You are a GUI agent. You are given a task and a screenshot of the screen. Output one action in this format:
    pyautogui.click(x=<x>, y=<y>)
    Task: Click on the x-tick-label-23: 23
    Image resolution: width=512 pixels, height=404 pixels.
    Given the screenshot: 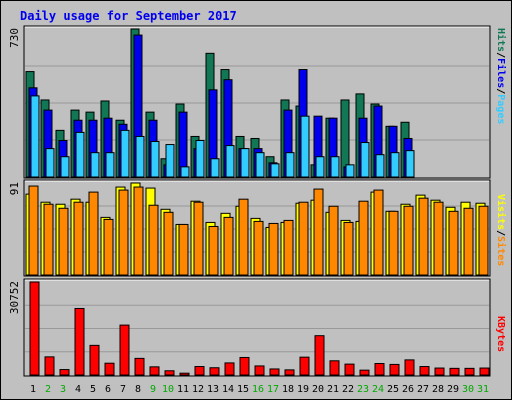 What is the action you would take?
    pyautogui.click(x=363, y=389)
    